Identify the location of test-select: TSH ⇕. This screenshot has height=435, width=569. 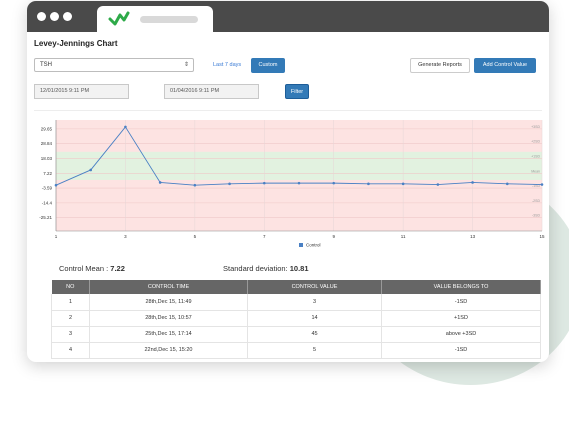
(114, 65).